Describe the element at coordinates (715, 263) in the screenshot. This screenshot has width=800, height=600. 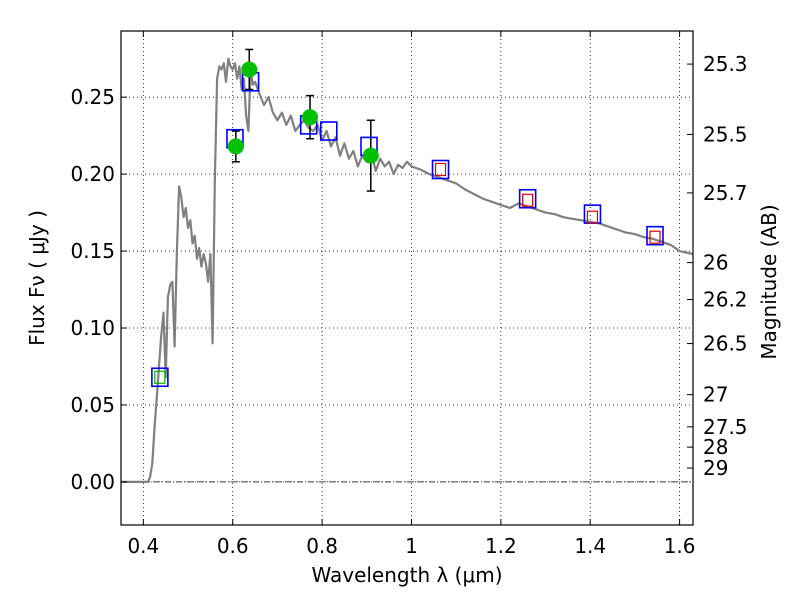
I see `right-tick-label: 26` at that location.